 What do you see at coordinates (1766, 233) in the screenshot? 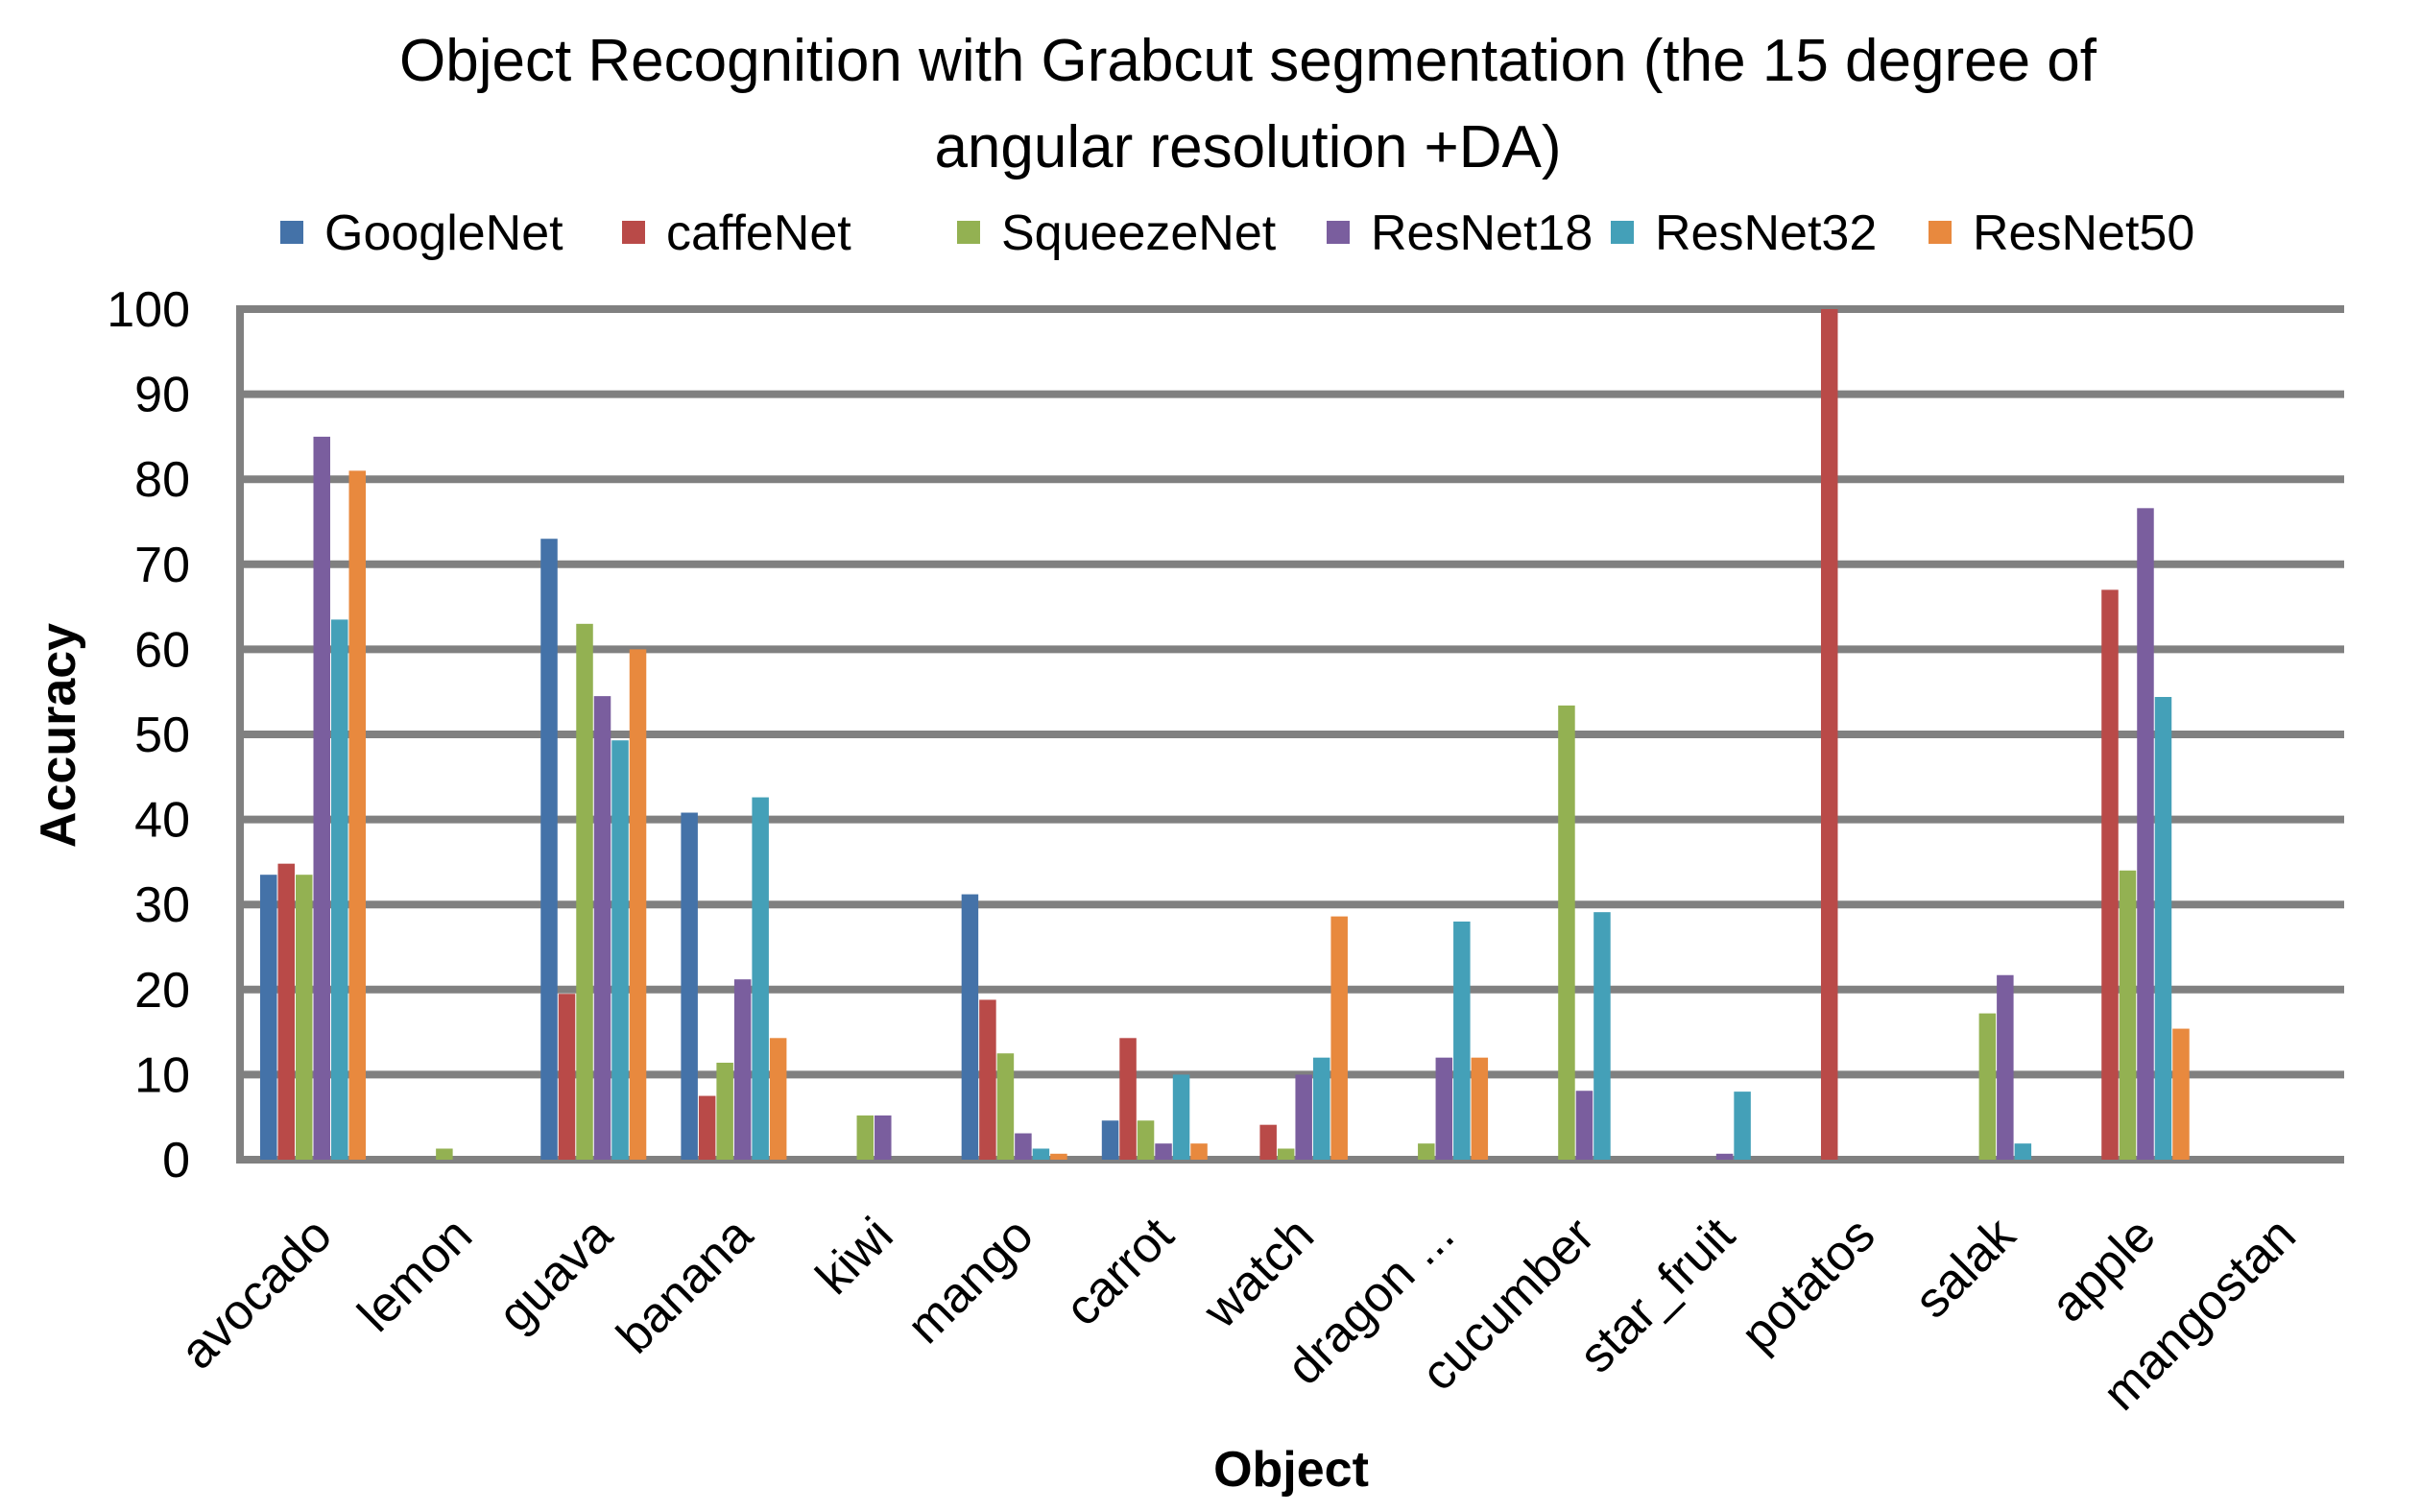
I see `legend-label: ResNet32` at bounding box center [1766, 233].